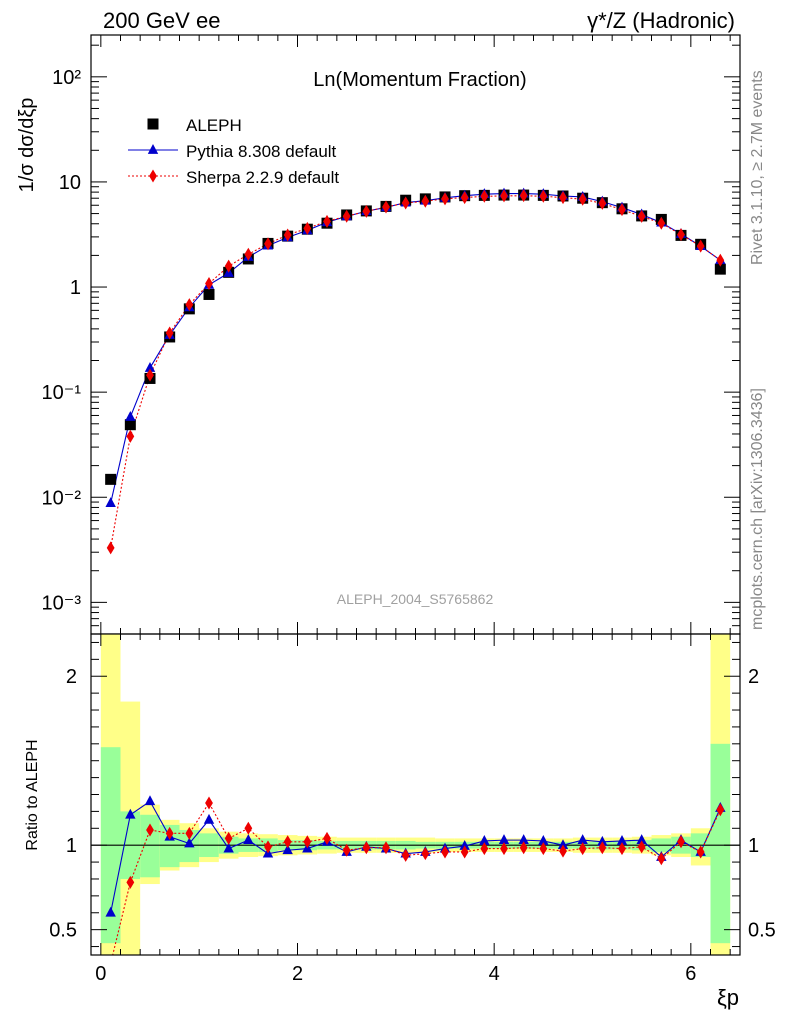  Describe the element at coordinates (728, 997) in the screenshot. I see `x-axis-title: ξp` at that location.